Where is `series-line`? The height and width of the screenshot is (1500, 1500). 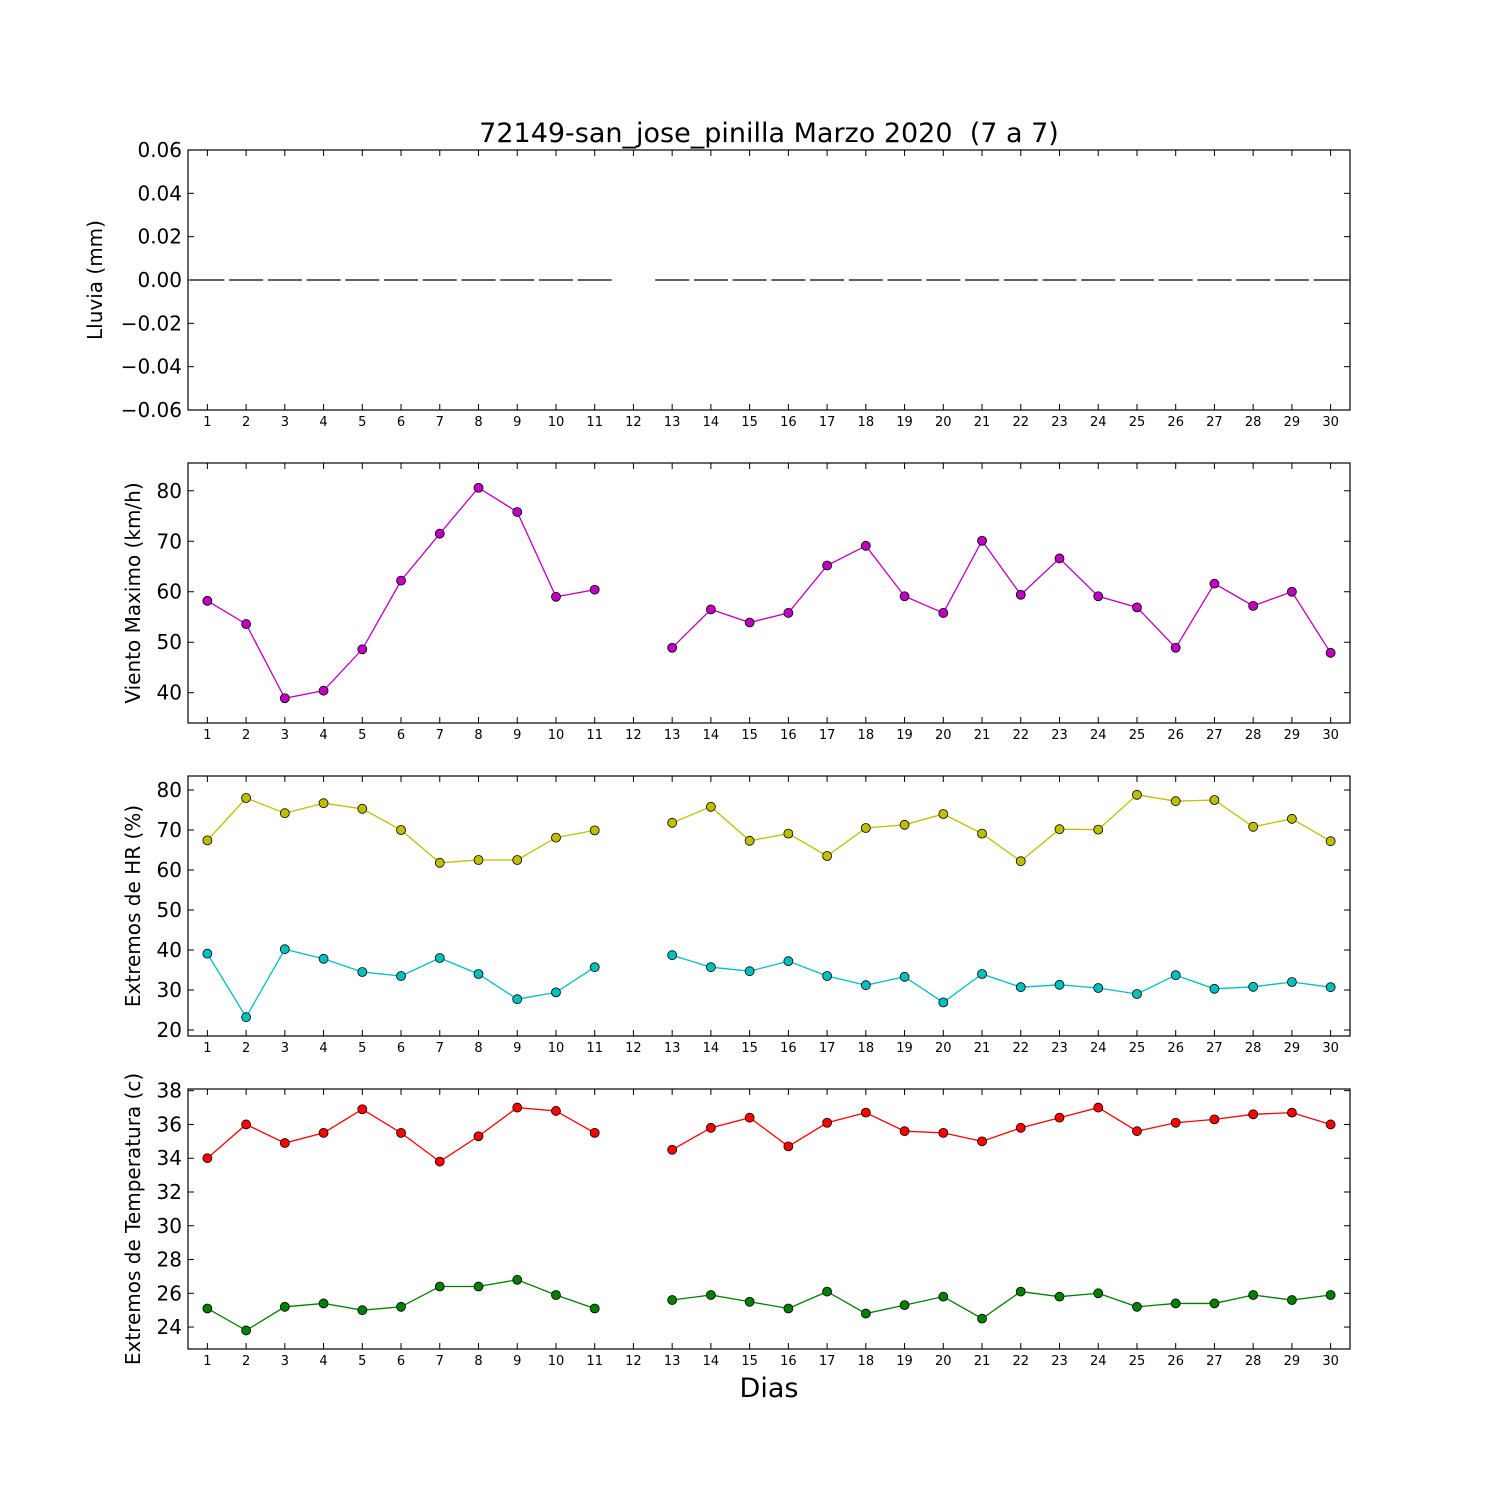
series-line is located at coordinates (1001, 828).